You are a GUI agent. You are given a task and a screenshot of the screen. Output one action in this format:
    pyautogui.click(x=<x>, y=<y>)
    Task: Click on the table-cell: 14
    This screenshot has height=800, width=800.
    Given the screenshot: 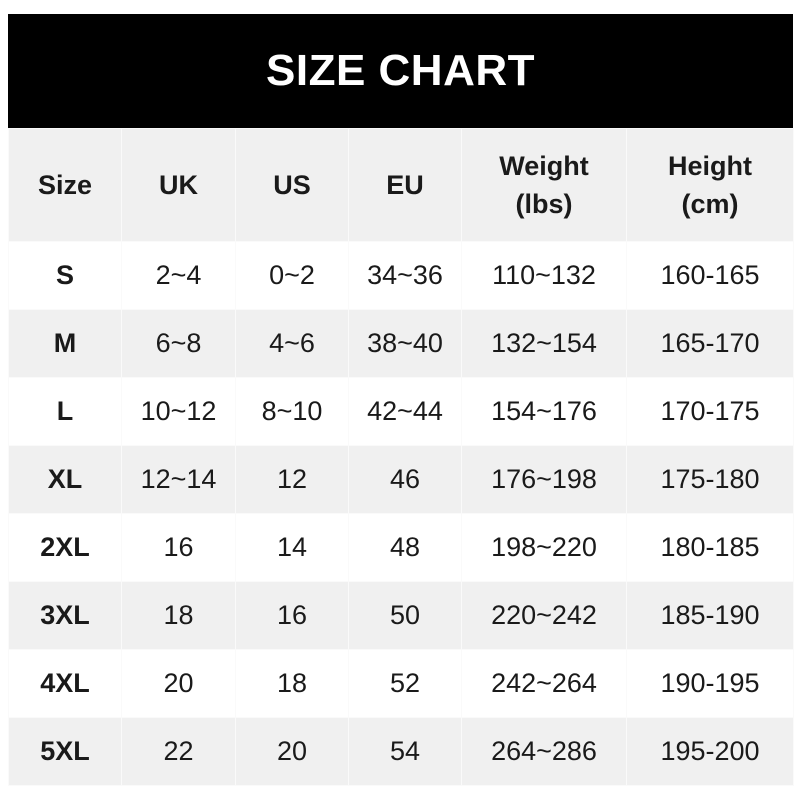 What is the action you would take?
    pyautogui.click(x=292, y=547)
    